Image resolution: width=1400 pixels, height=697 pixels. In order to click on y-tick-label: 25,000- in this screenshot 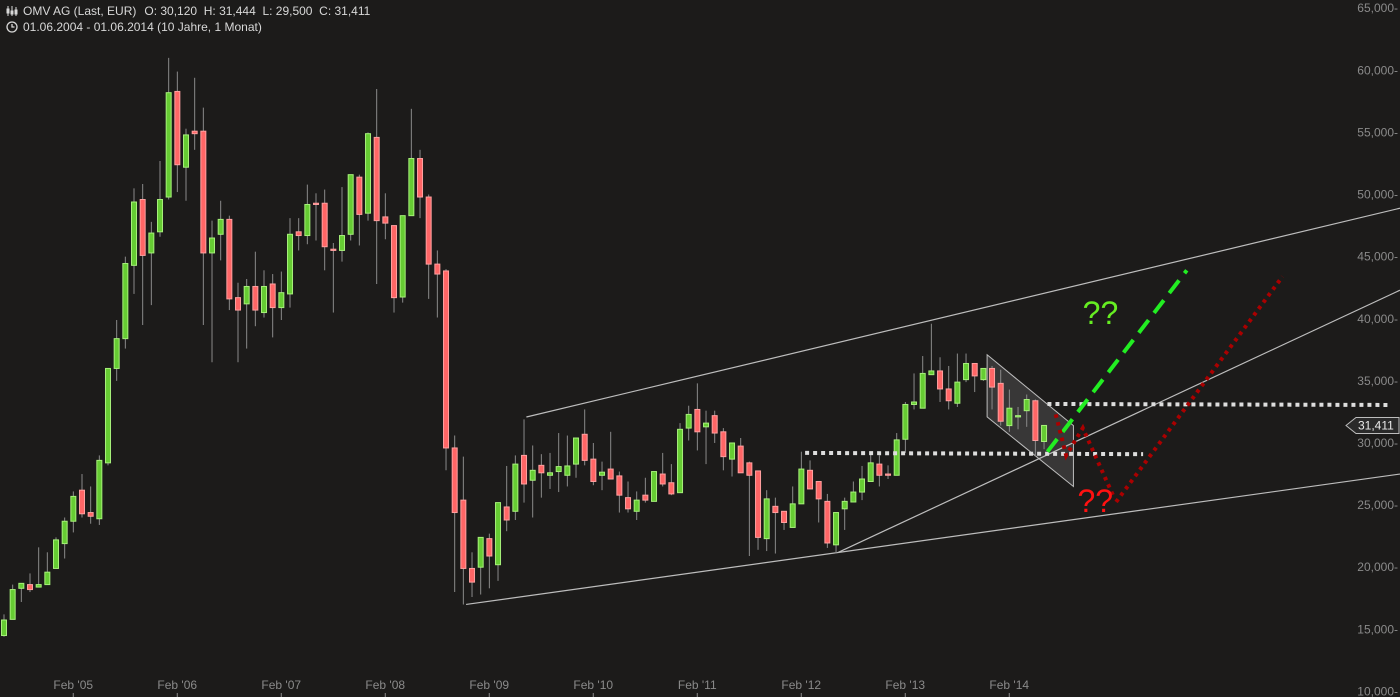, I will do `click(1377, 505)`.